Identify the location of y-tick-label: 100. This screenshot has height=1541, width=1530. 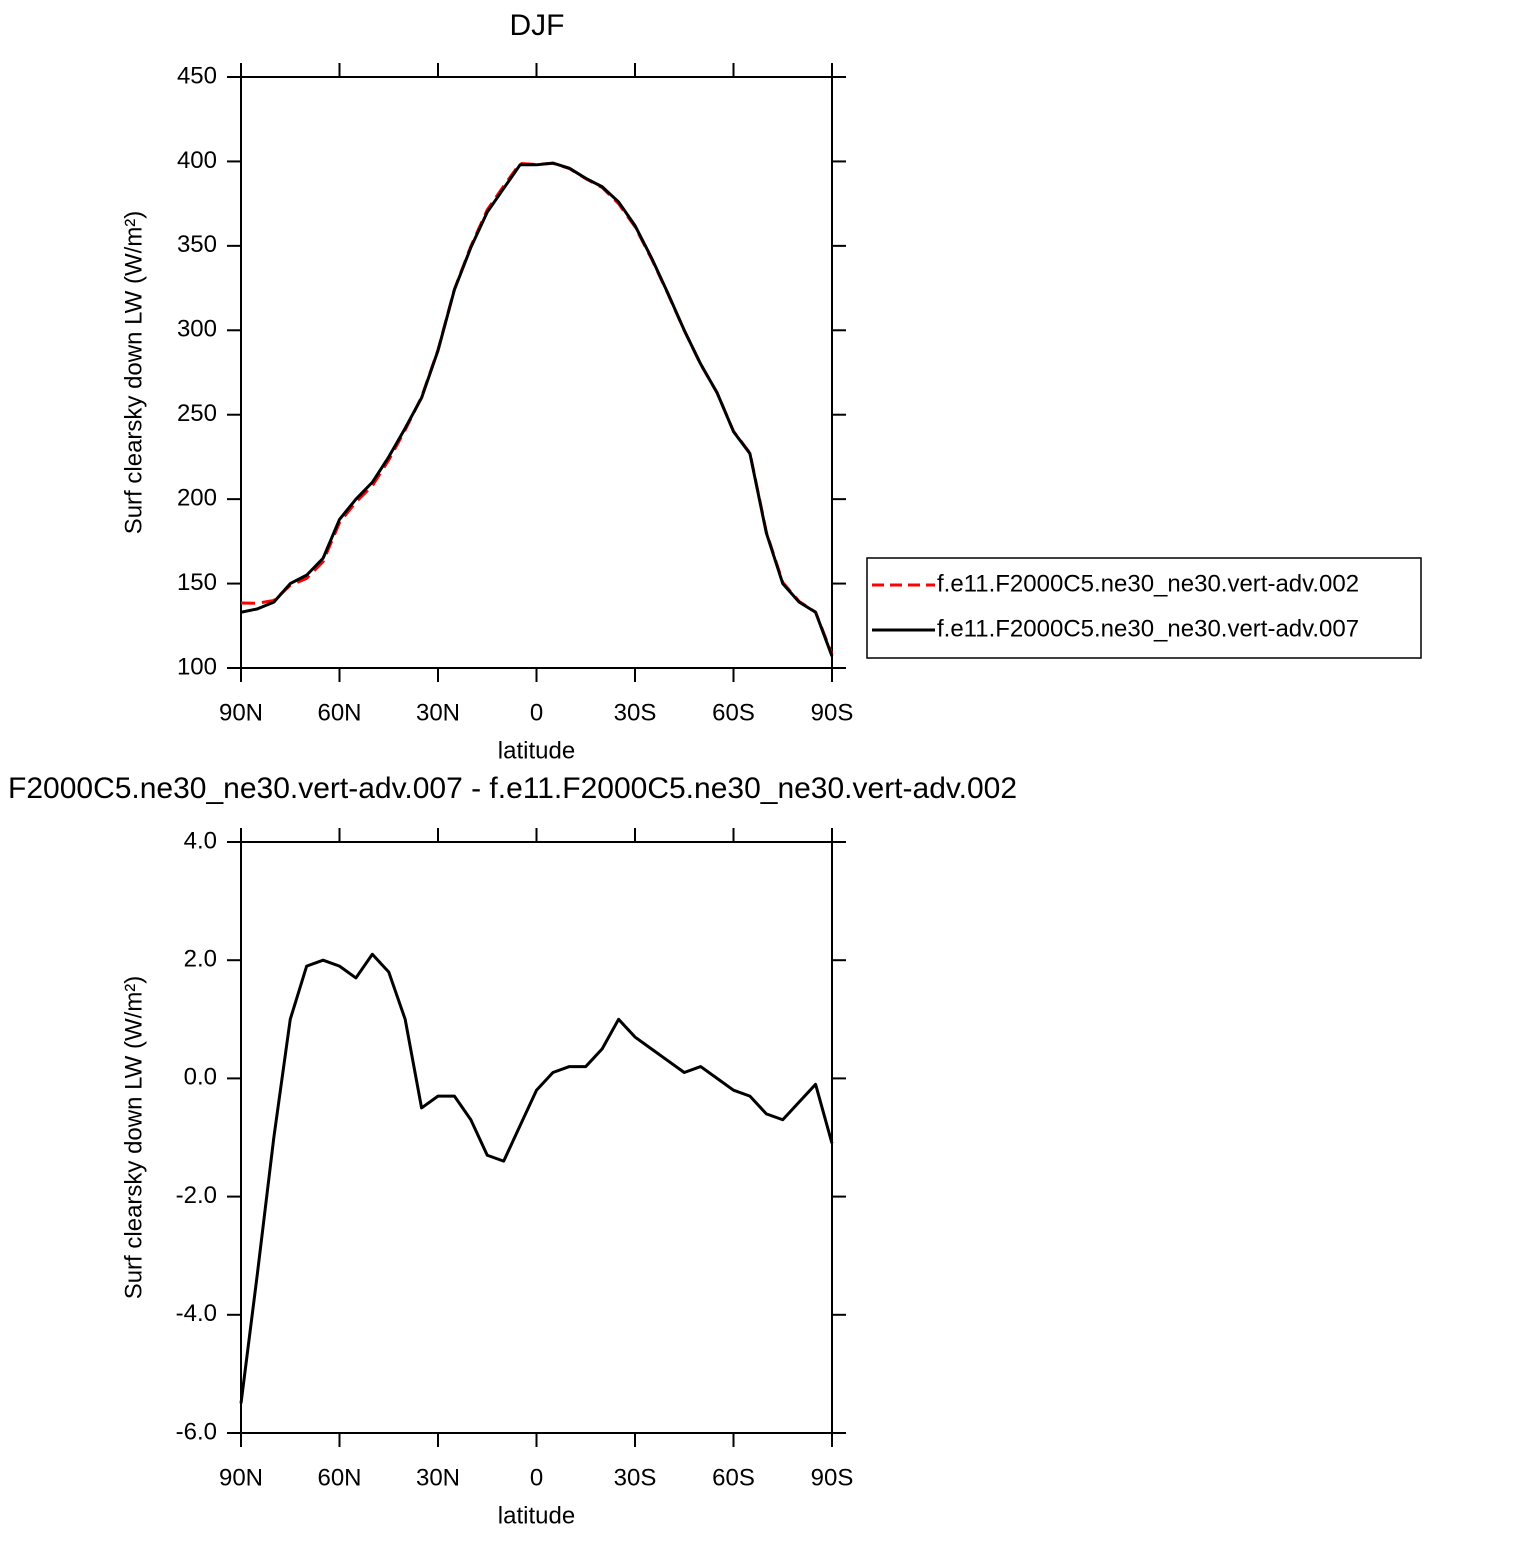
(197, 666).